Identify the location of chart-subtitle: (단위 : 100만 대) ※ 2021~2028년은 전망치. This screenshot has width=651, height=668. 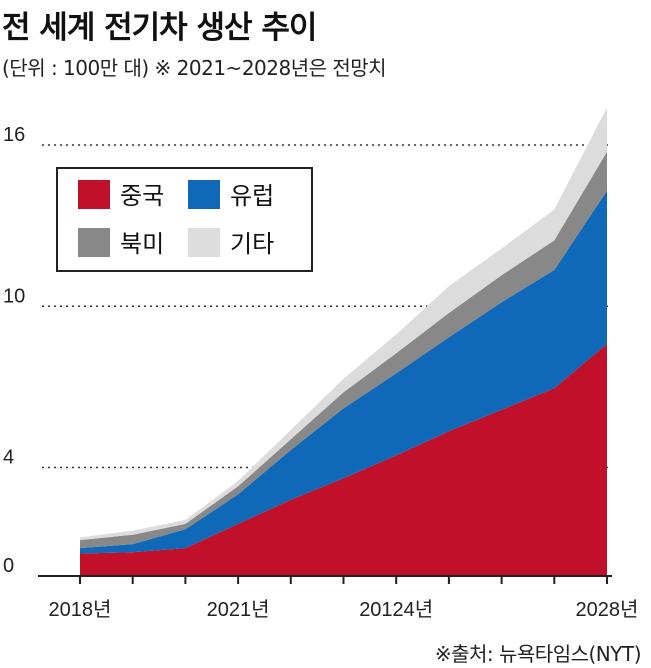
(194, 68).